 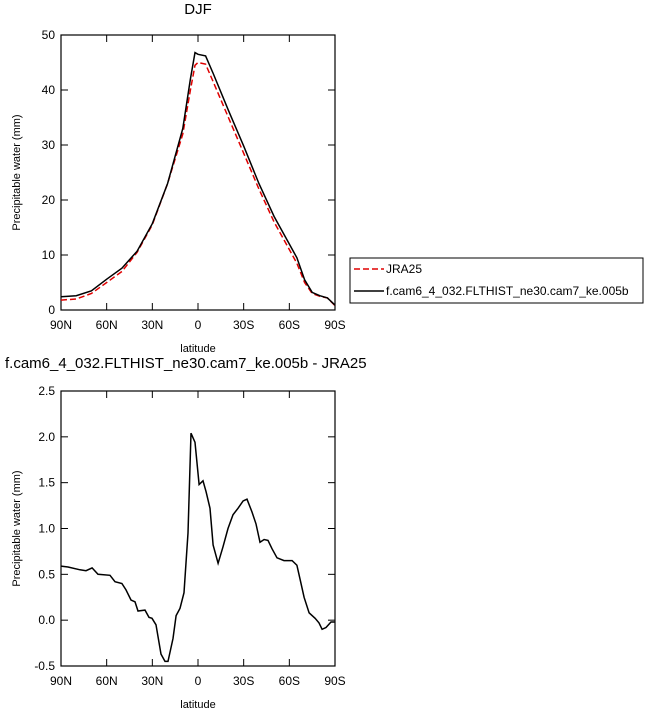 What do you see at coordinates (46, 437) in the screenshot?
I see `y-tick-label: 2.0` at bounding box center [46, 437].